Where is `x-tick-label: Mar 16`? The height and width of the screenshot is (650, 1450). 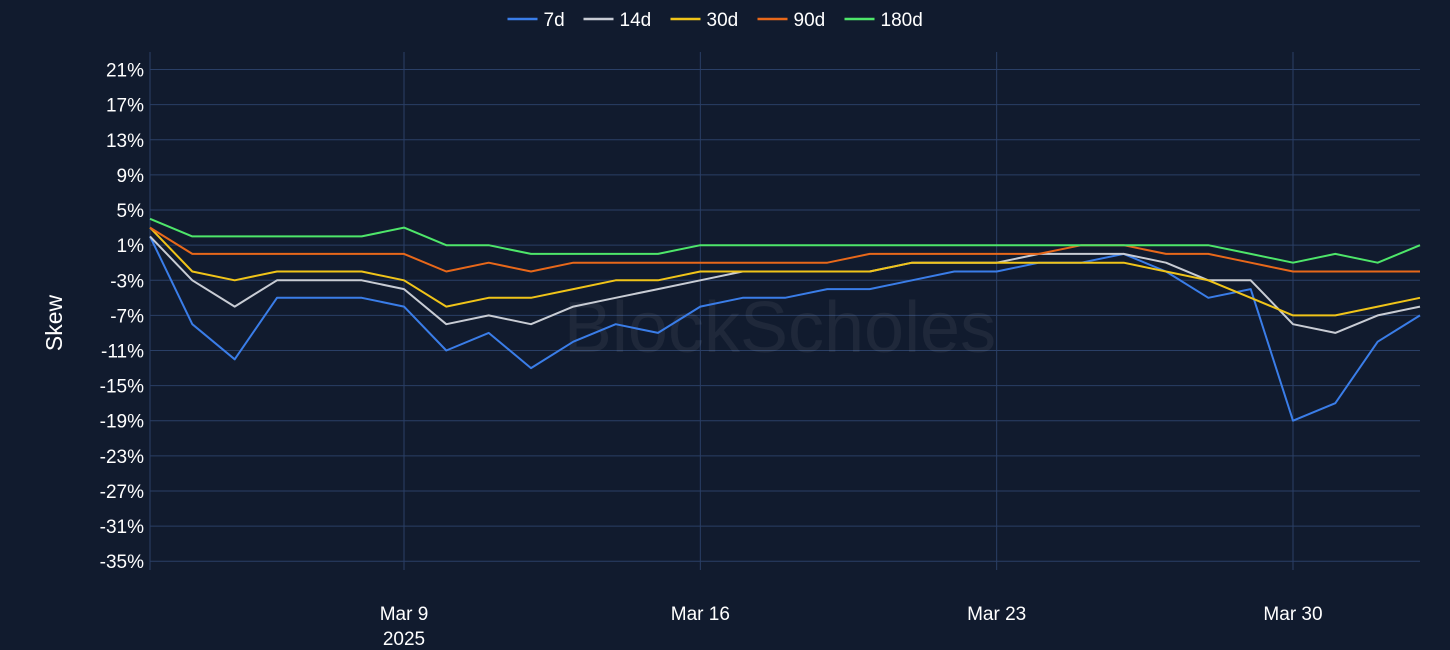 x-tick-label: Mar 16 is located at coordinates (700, 614).